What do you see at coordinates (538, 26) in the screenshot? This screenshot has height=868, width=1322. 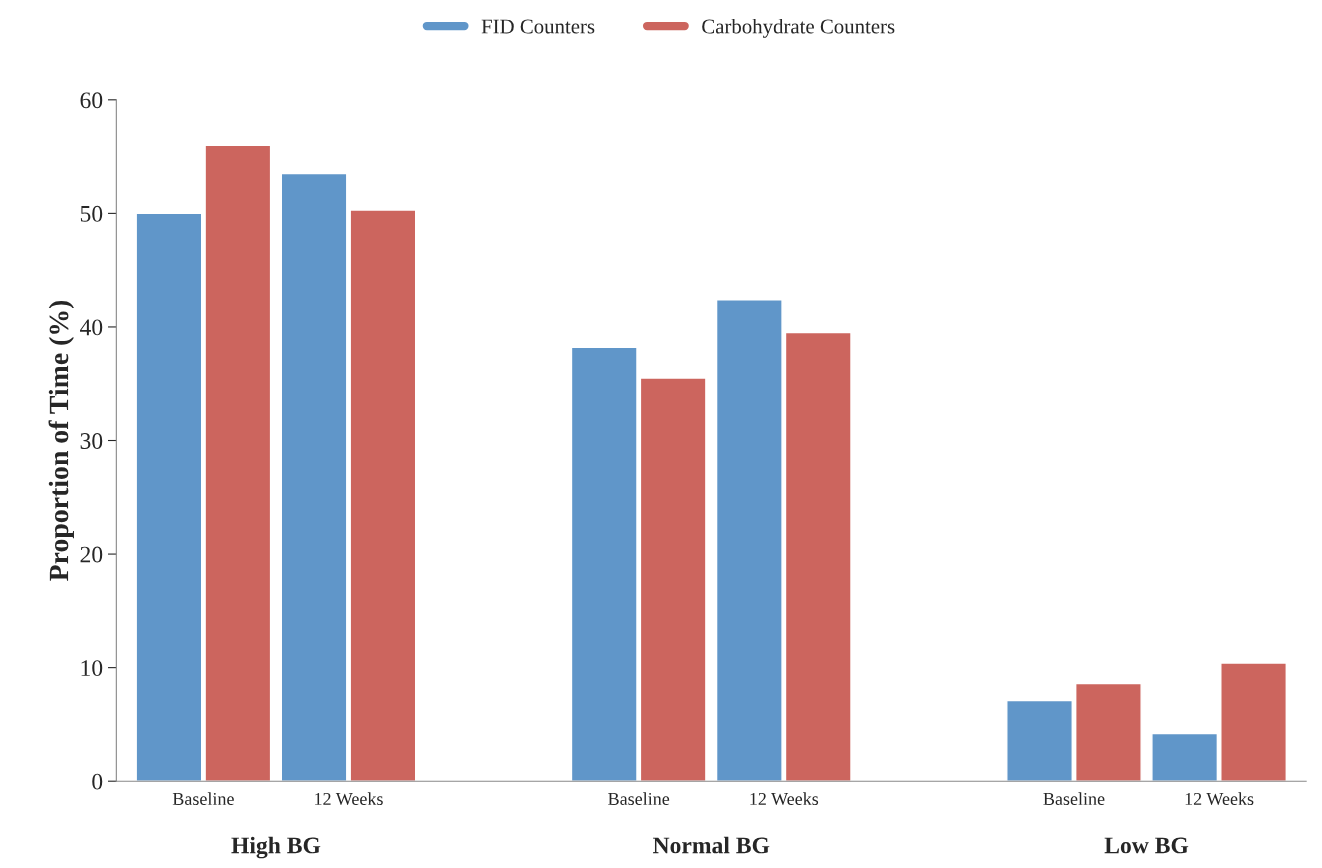 I see `legend-label: FID Counters` at bounding box center [538, 26].